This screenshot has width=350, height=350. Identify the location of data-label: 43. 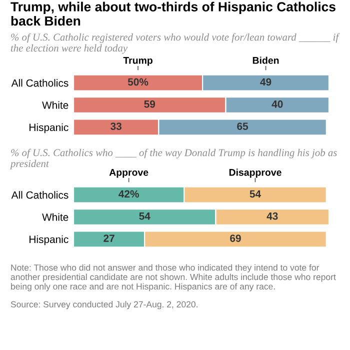
(272, 216).